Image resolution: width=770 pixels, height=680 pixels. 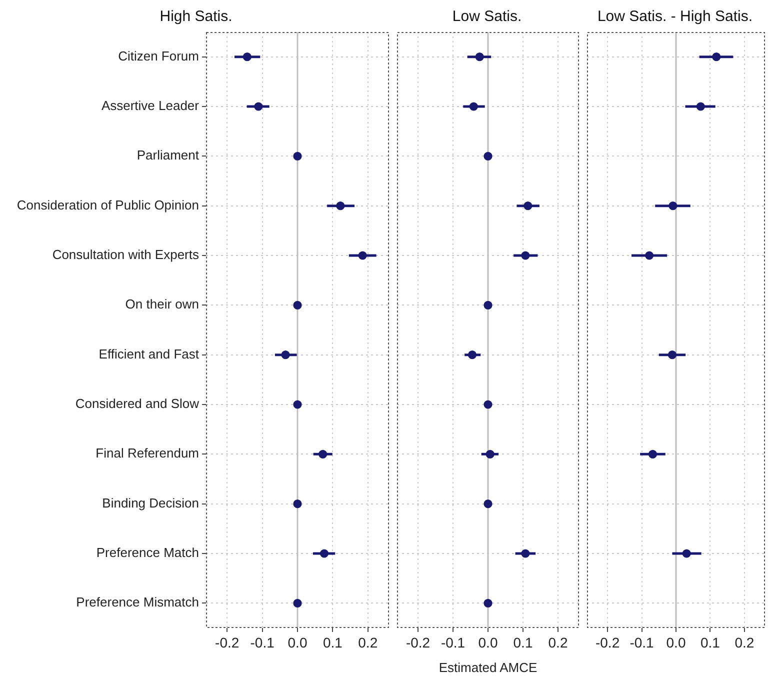 What do you see at coordinates (147, 552) in the screenshot?
I see `y-tick-label: Preference Match` at bounding box center [147, 552].